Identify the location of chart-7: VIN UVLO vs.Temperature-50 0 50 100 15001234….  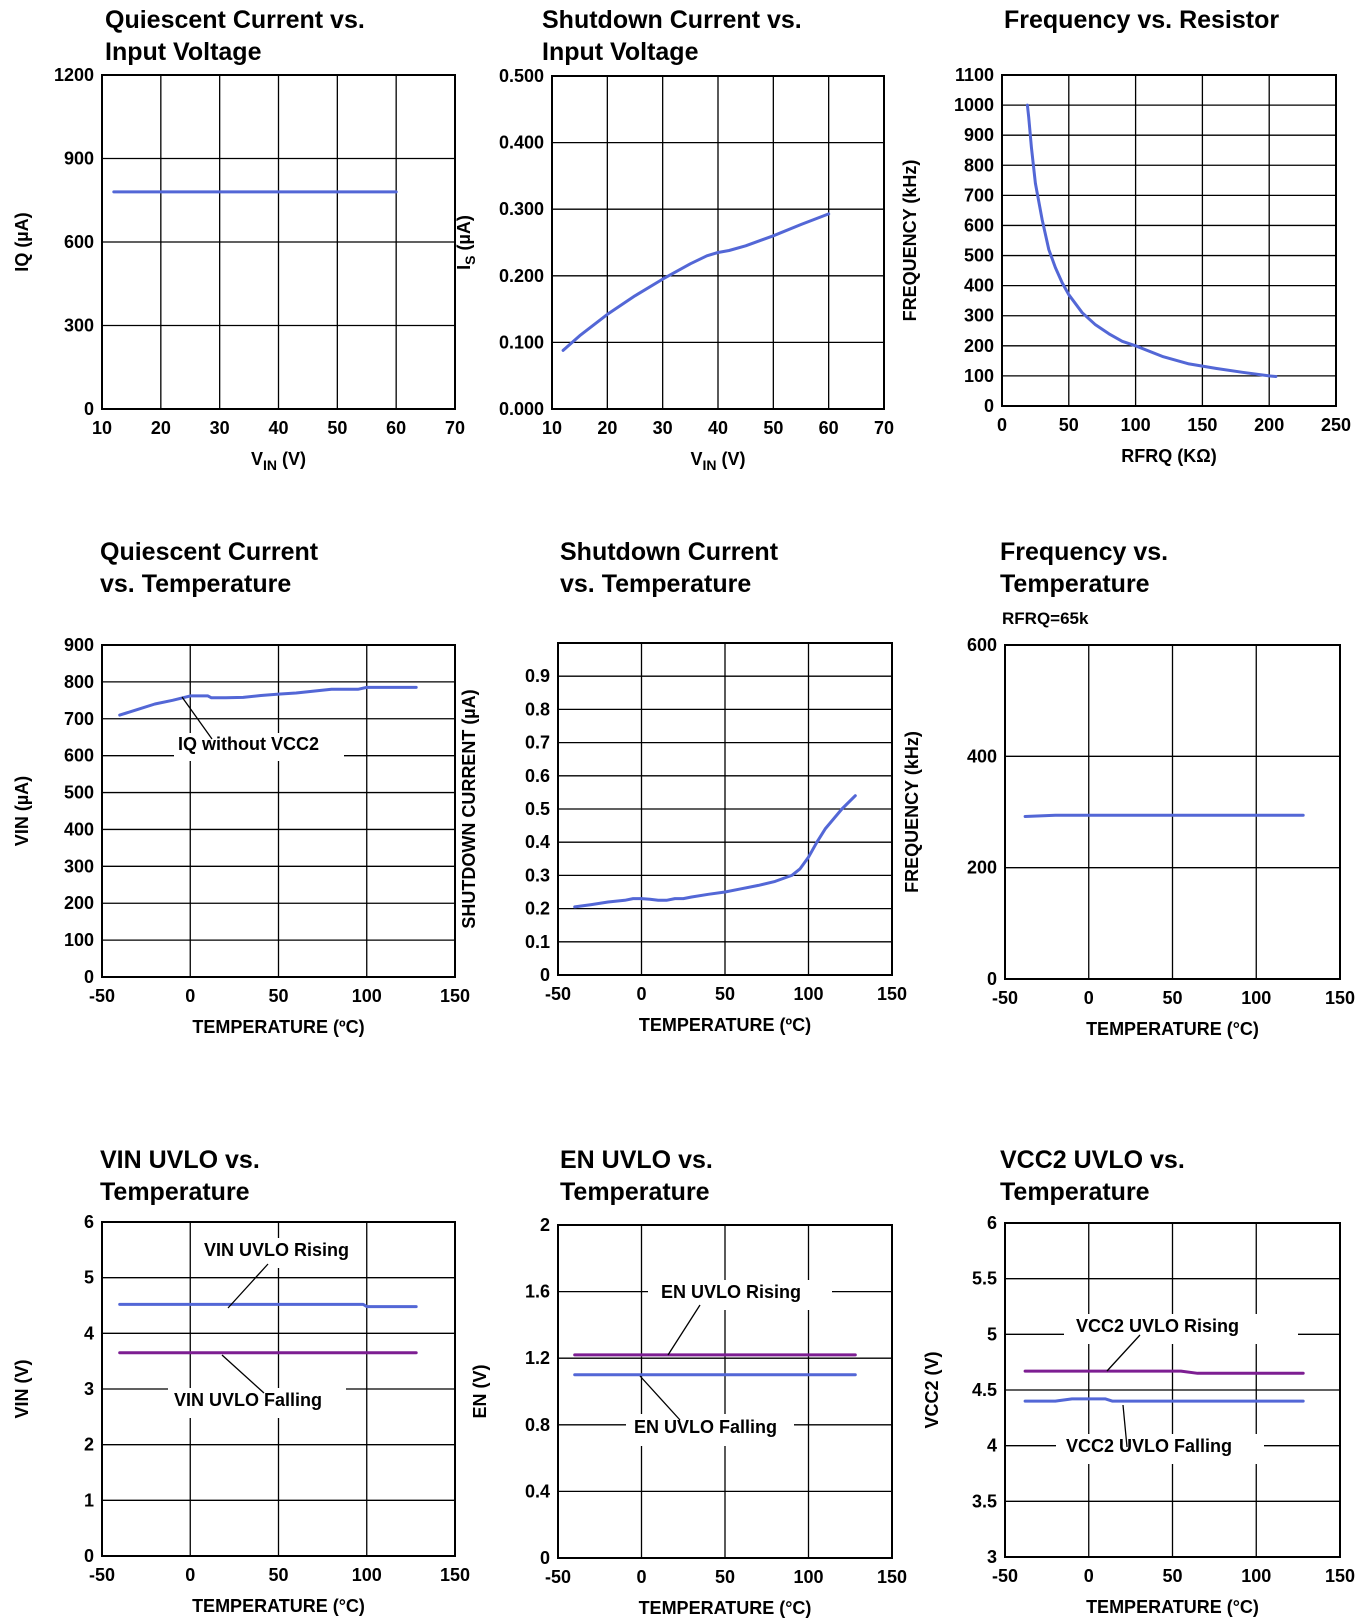
(241, 1381).